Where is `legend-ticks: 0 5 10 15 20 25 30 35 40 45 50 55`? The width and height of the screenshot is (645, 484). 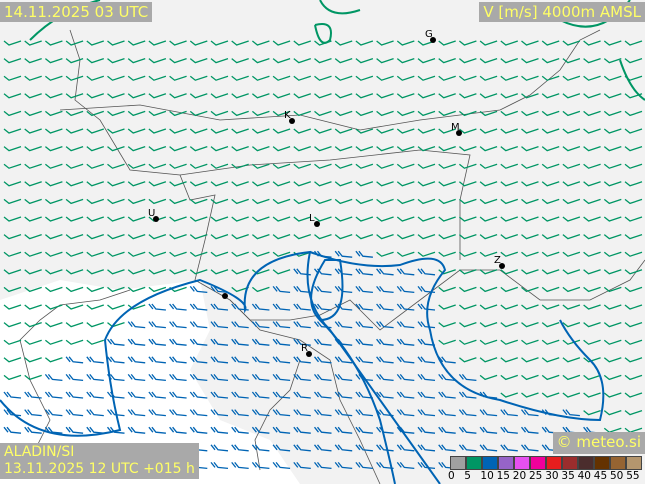
legend-ticks: 0 5 10 15 20 25 30 35 40 45 50 55 is located at coordinates (545, 477).